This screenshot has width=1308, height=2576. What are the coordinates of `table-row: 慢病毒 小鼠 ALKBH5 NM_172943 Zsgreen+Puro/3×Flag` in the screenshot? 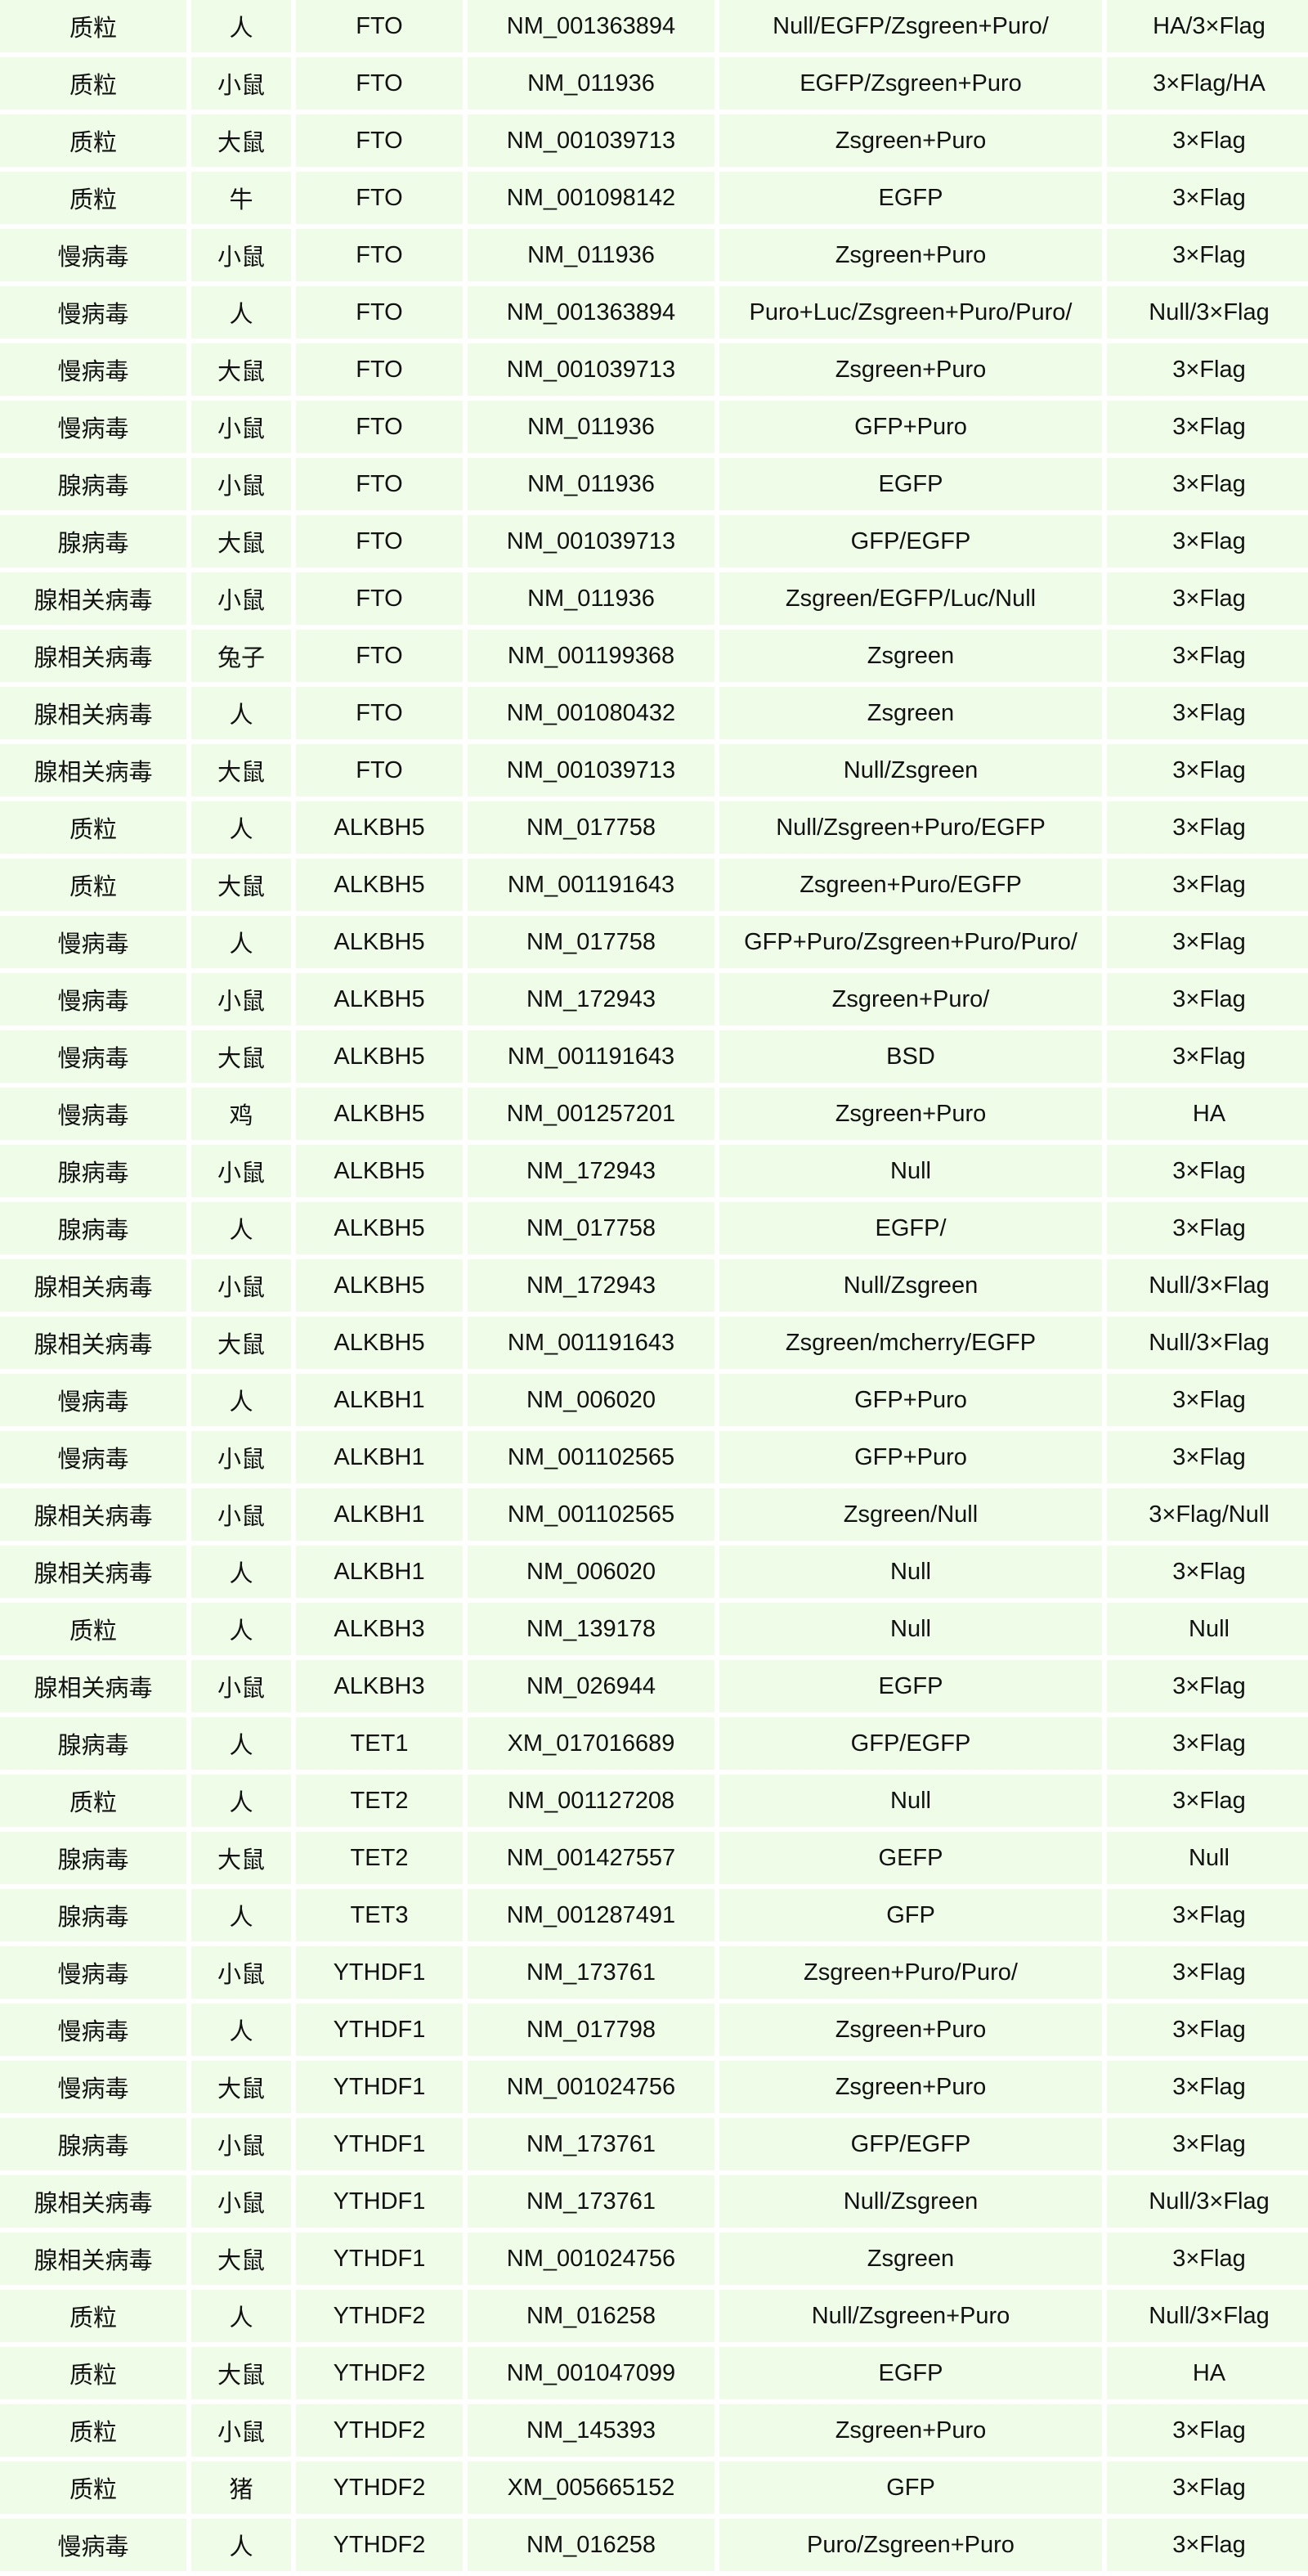 It's located at (654, 999).